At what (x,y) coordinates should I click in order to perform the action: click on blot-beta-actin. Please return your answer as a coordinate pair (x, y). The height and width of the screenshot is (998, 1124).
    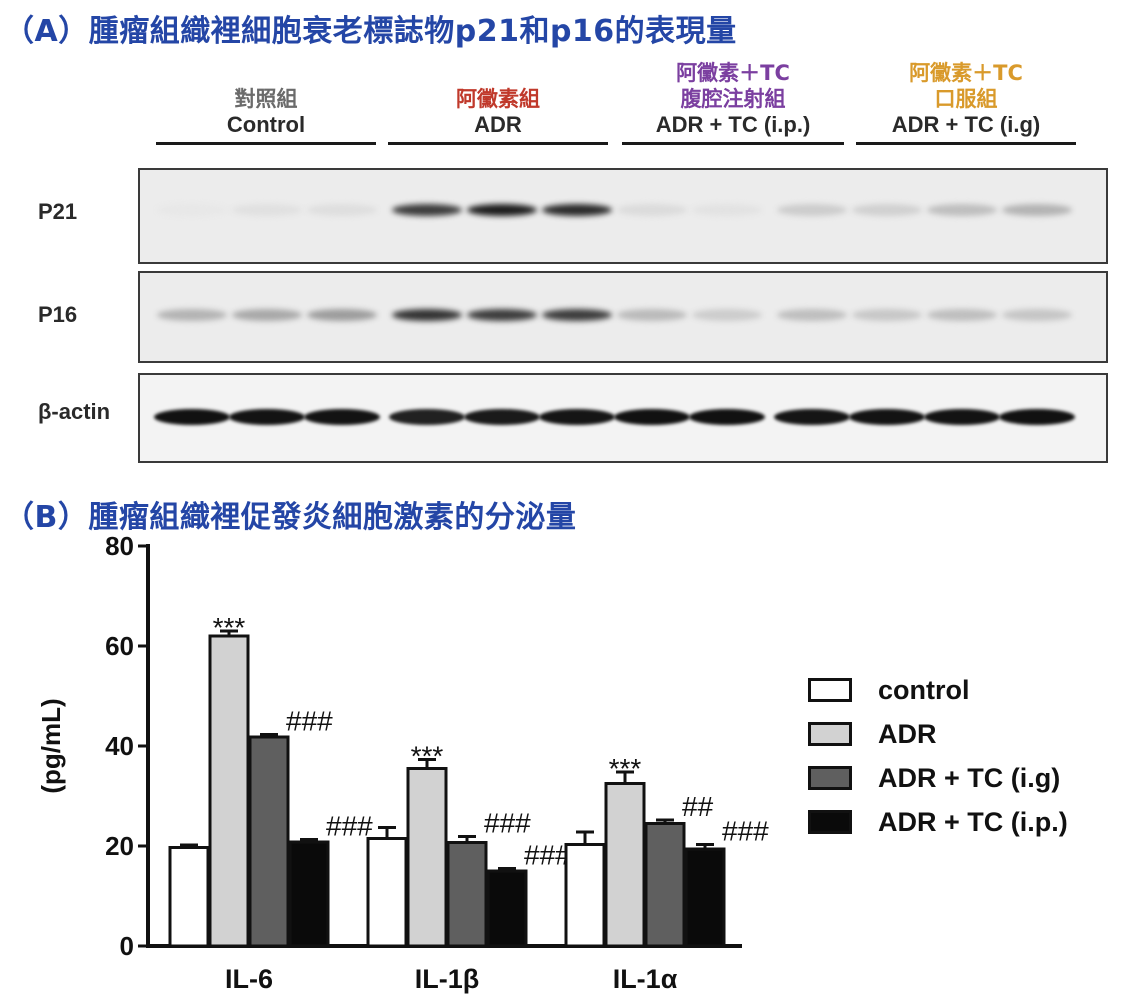
    Looking at the image, I should click on (623, 418).